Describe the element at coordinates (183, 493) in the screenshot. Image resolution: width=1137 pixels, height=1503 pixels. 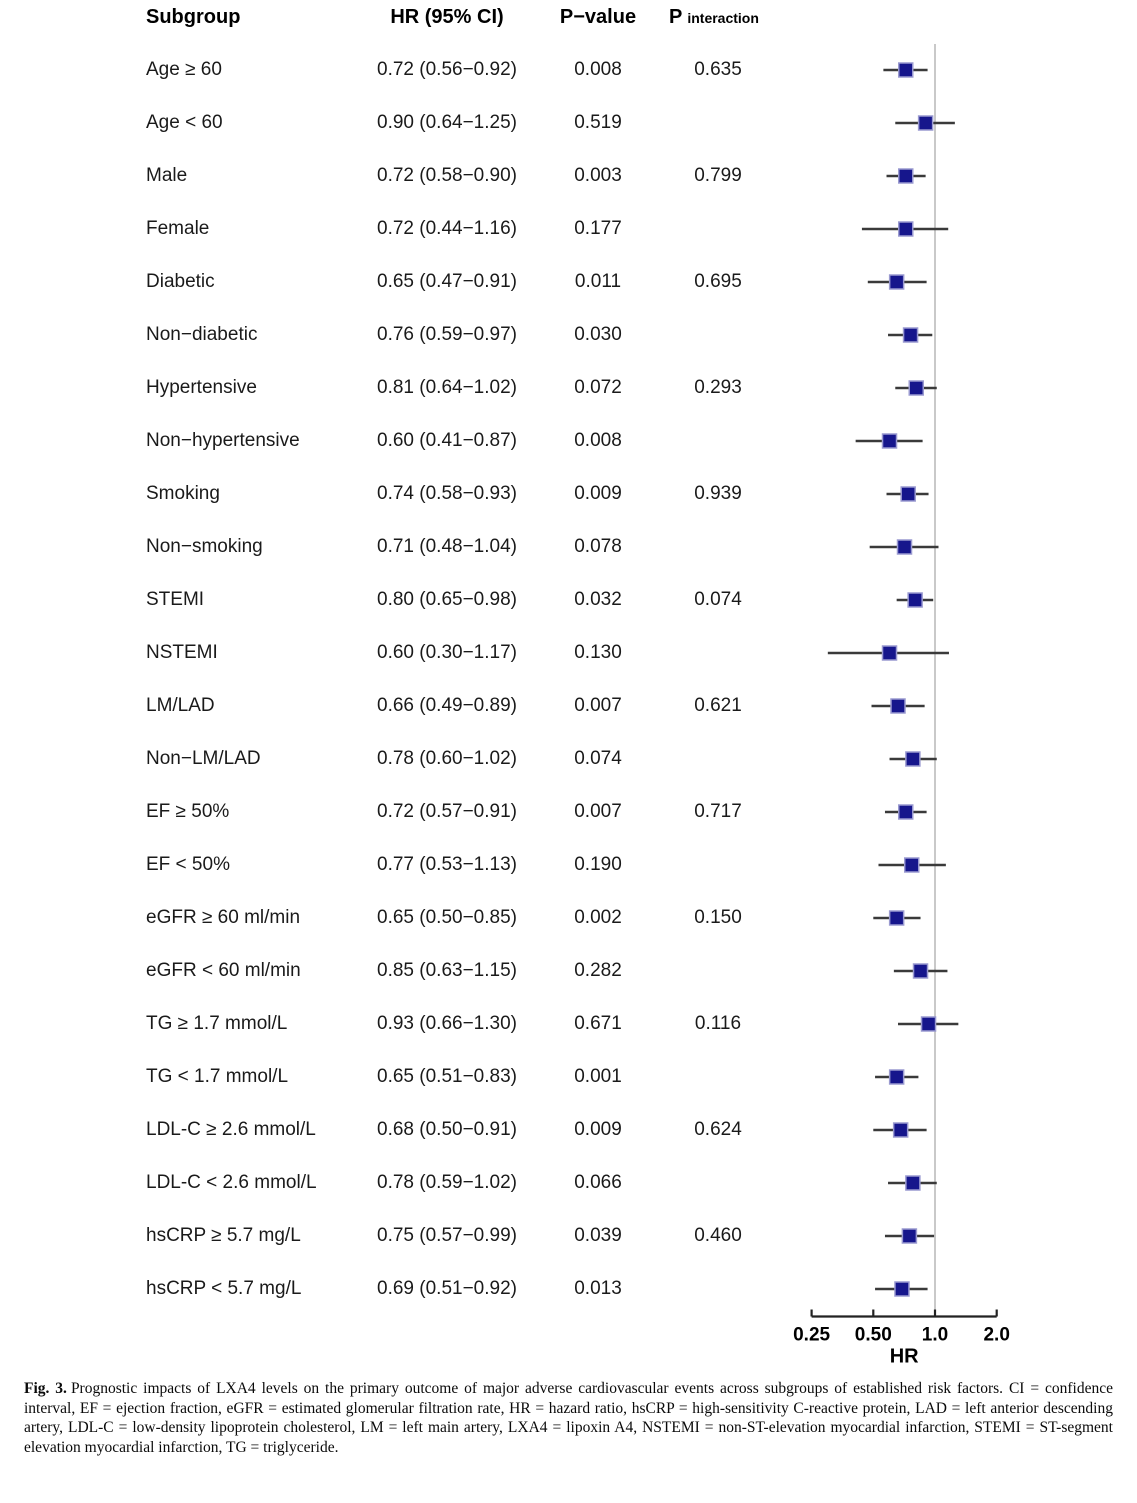
I see `subgroup-label: Smoking` at that location.